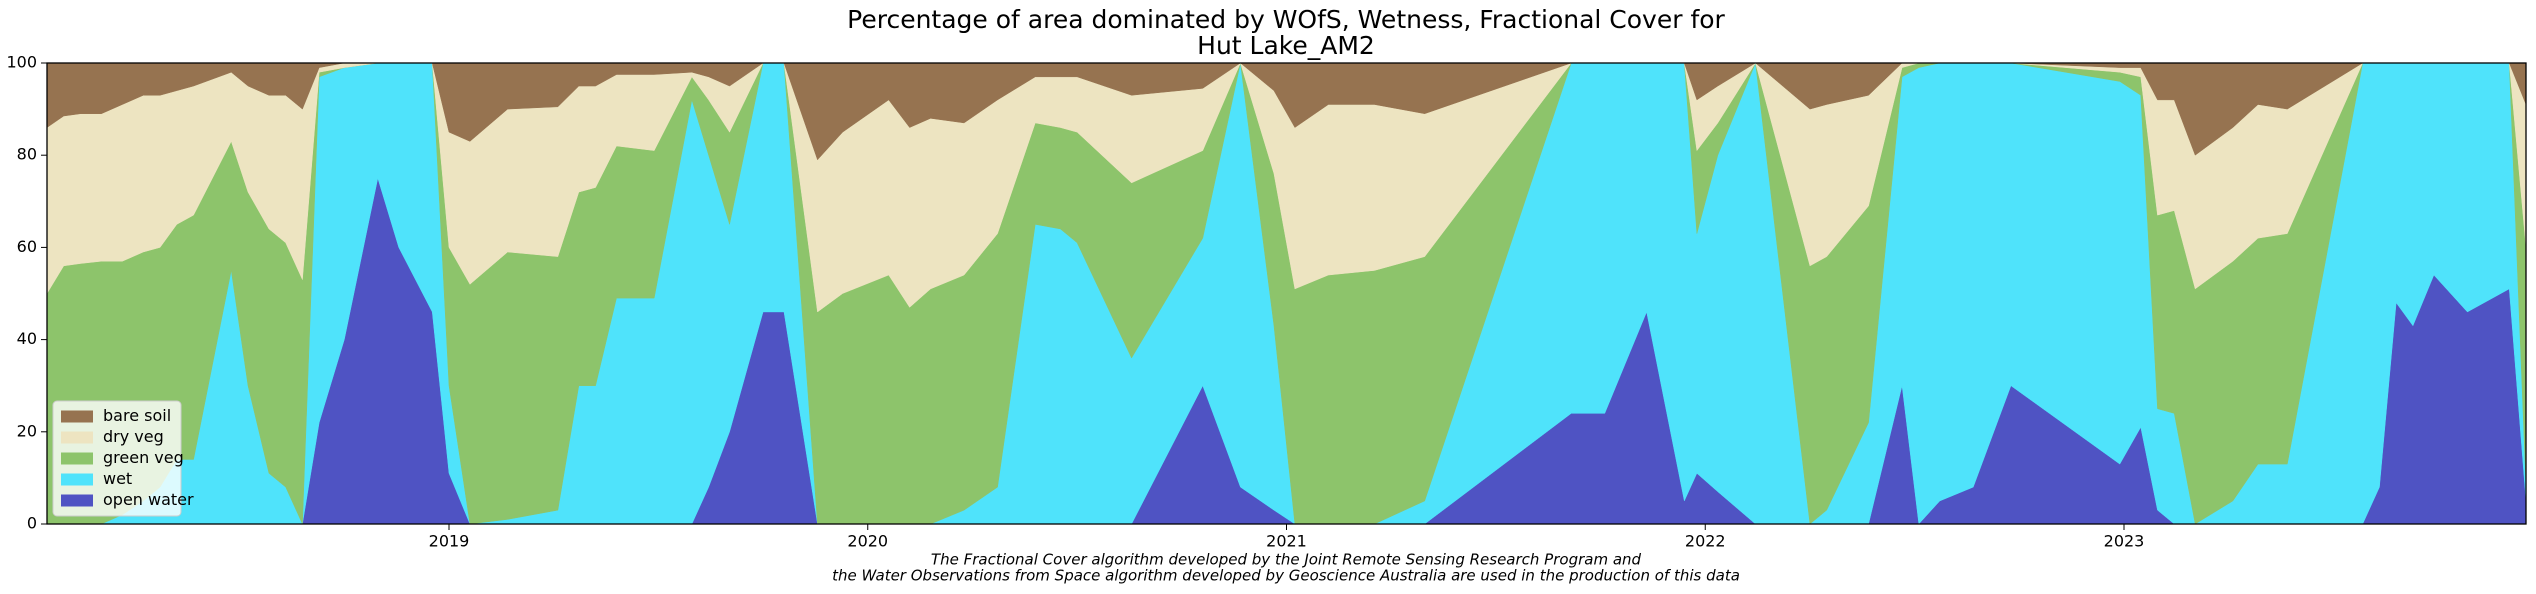 Image resolution: width=2536 pixels, height=594 pixels. What do you see at coordinates (867, 541) in the screenshot?
I see `x-tick-label: 2020` at bounding box center [867, 541].